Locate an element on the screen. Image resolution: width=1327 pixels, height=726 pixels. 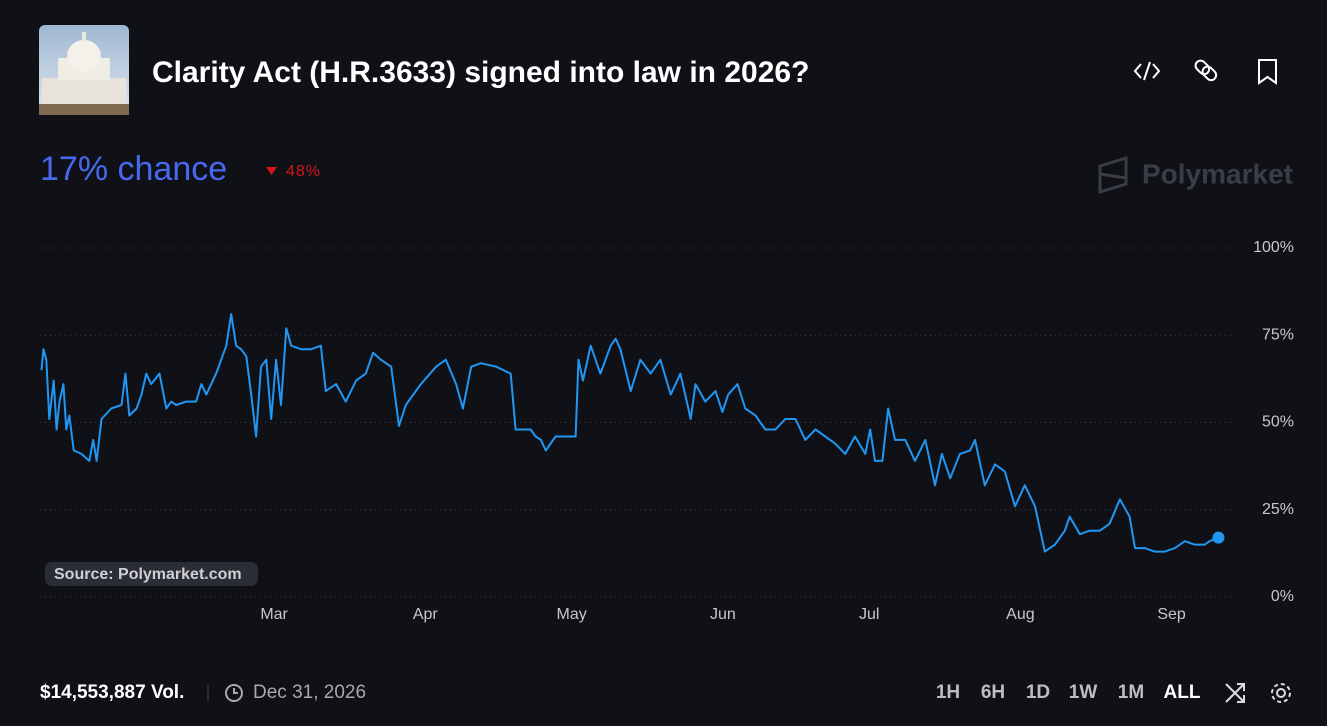
range-button: ALL is located at coordinates (1182, 692).